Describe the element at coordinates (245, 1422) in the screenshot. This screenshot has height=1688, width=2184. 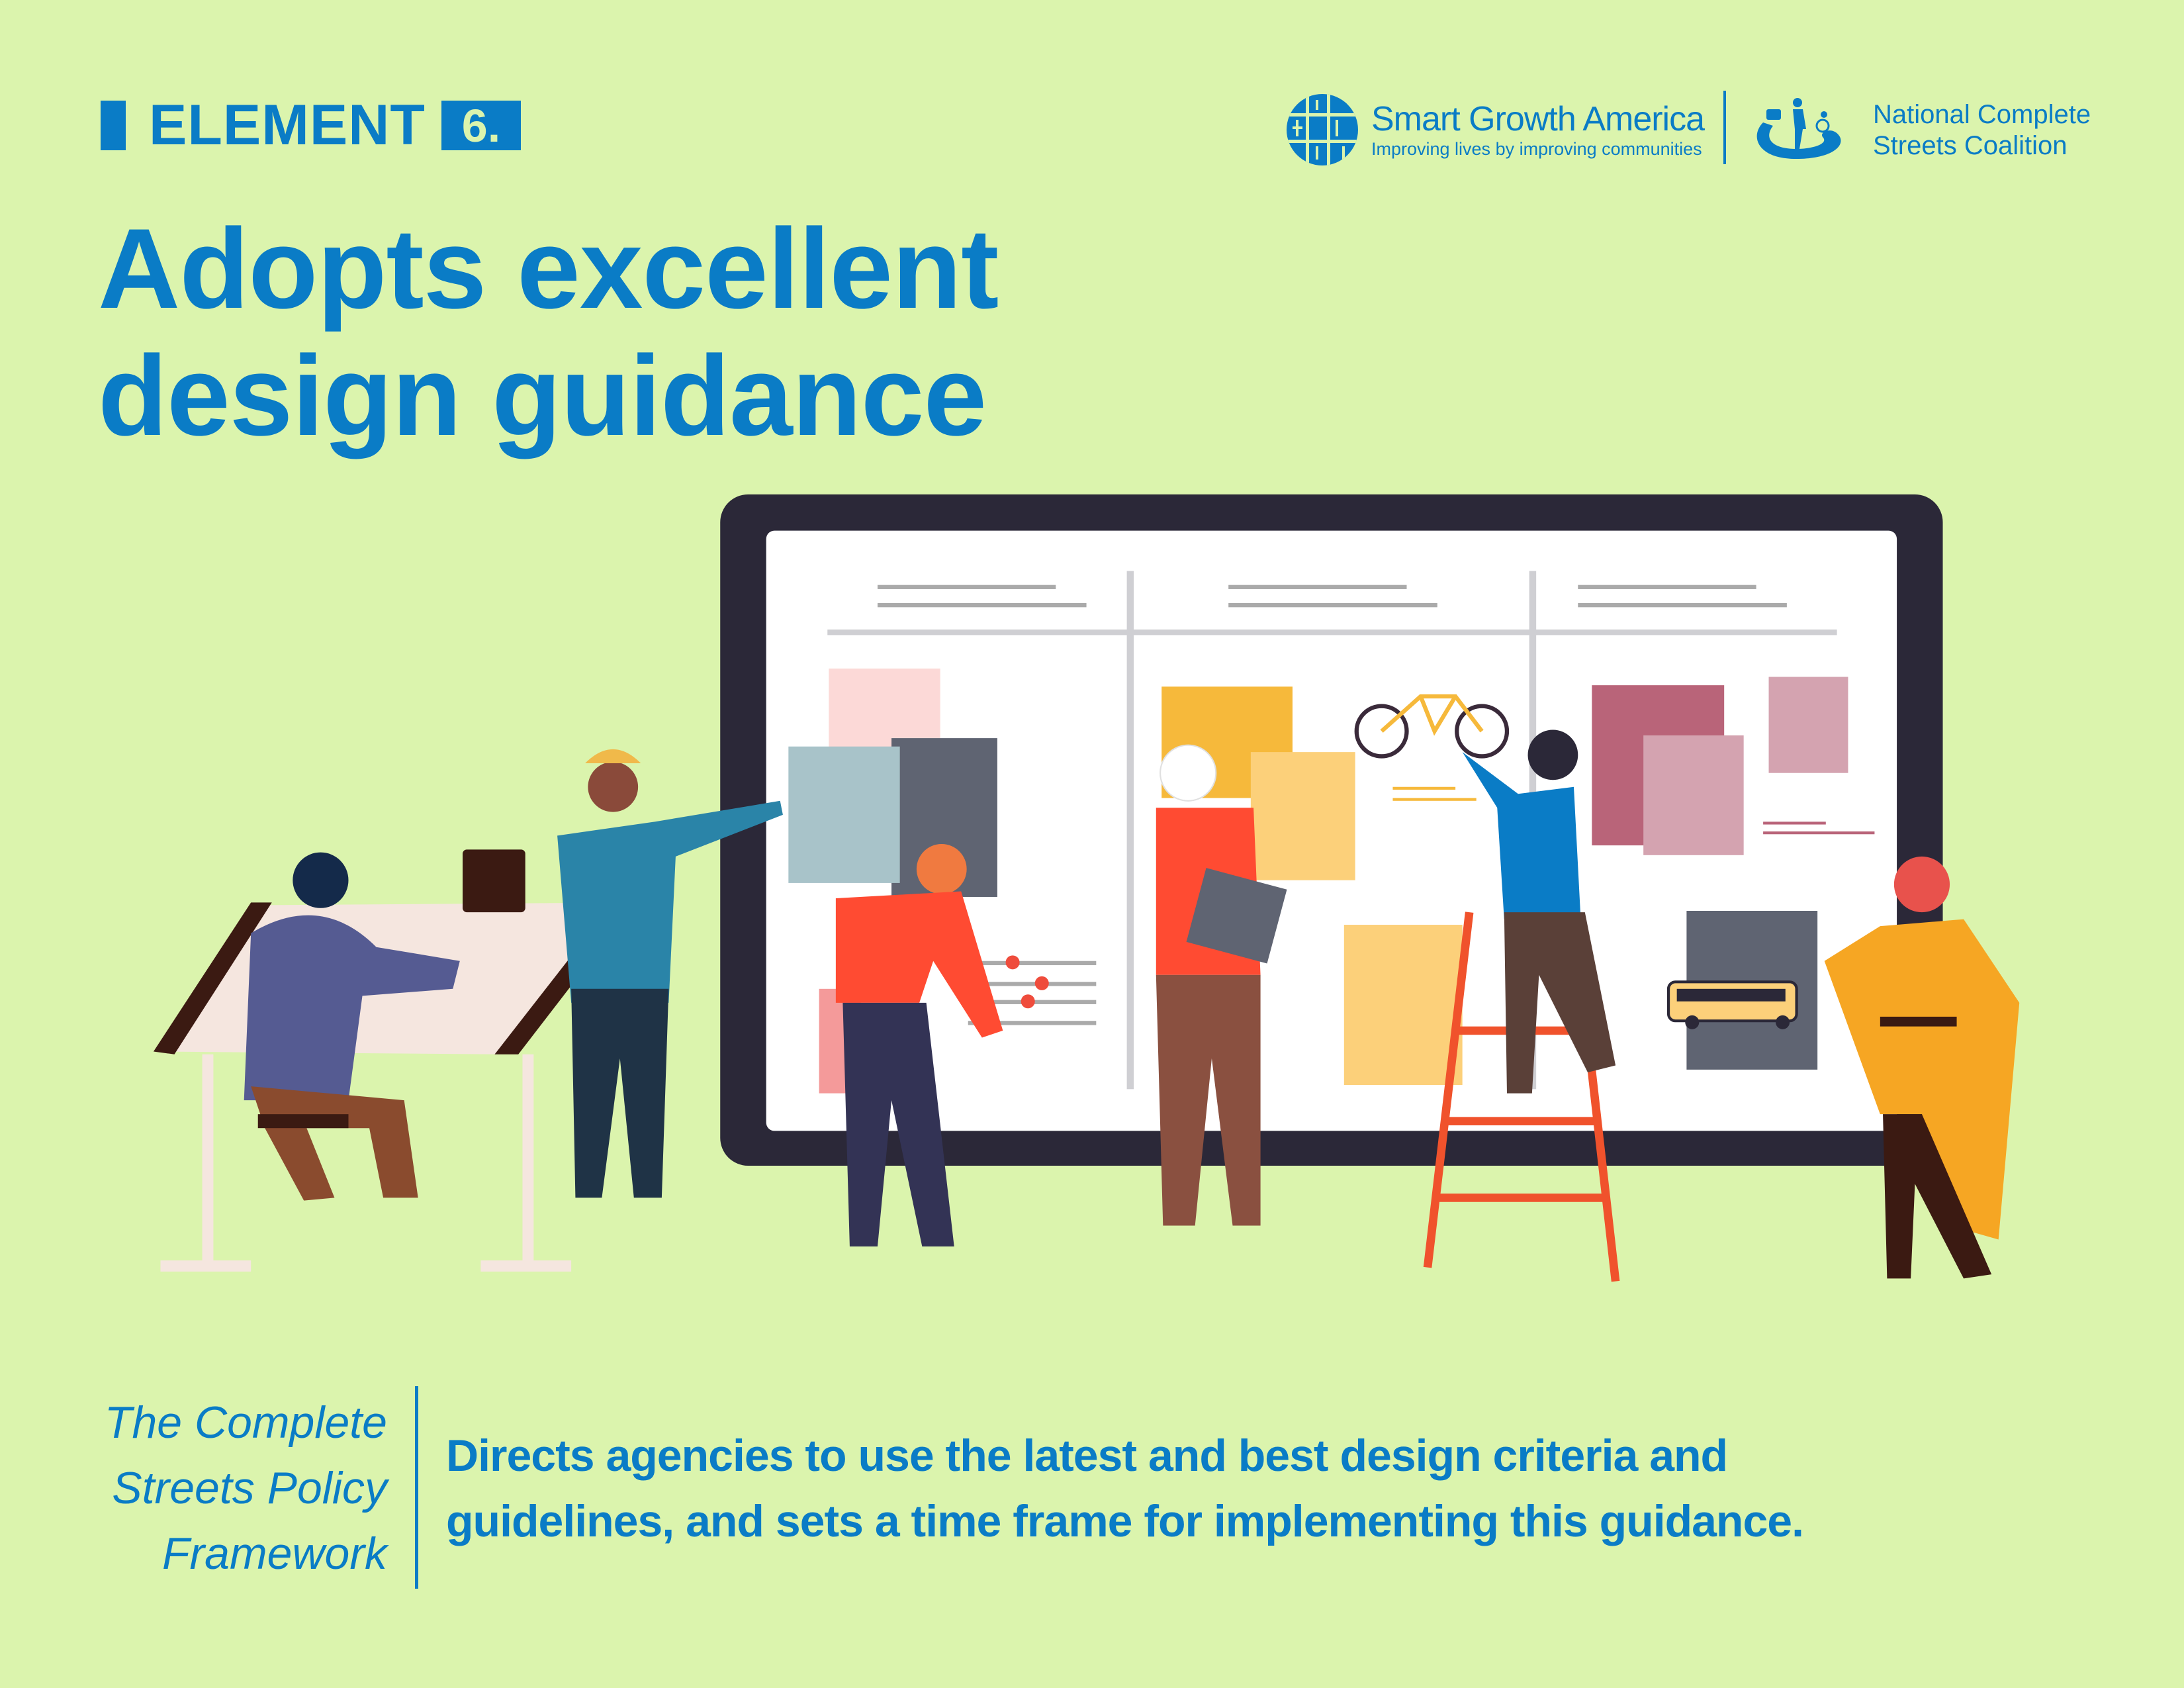
I see `framework-line-1: The Complete` at that location.